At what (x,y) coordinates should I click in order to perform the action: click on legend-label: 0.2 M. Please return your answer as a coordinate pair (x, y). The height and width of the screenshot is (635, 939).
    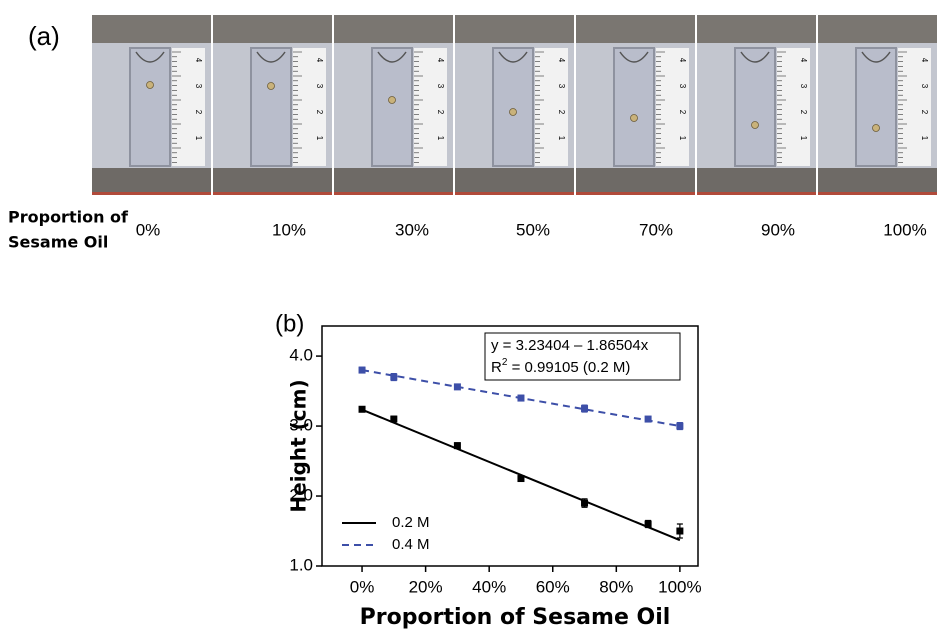
    Looking at the image, I should click on (411, 522).